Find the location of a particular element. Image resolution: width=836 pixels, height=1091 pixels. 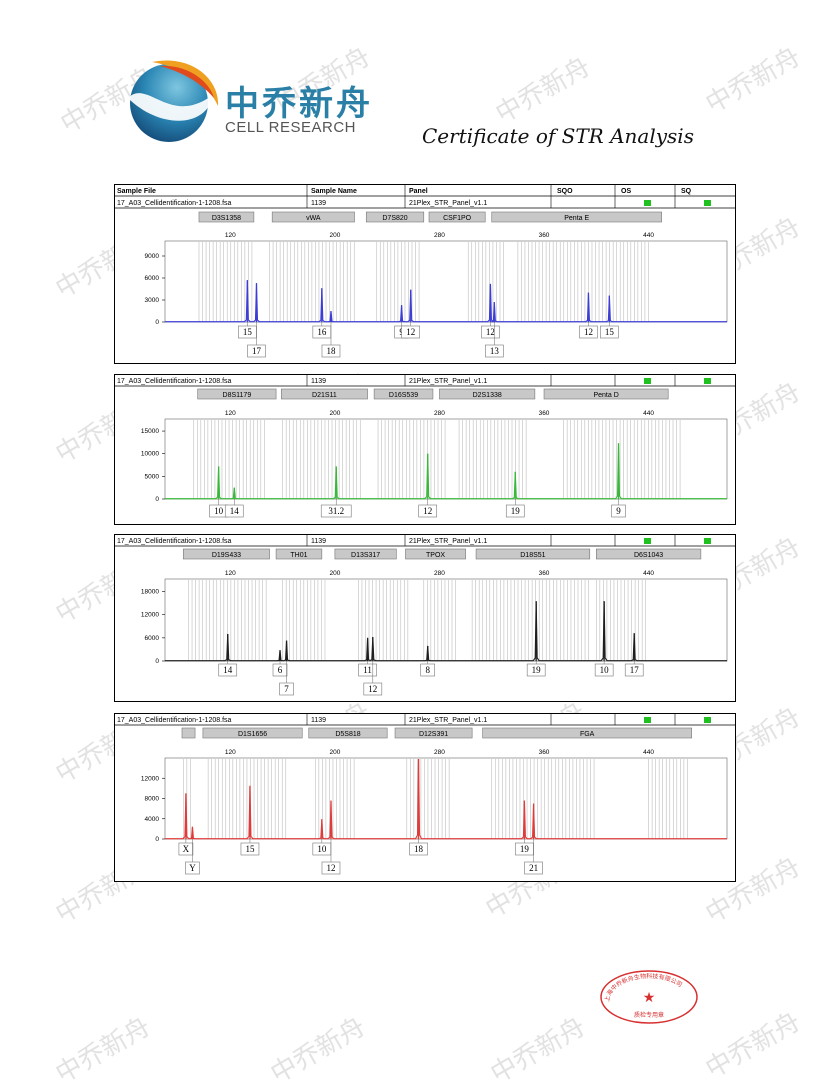

allele-label: Y is located at coordinates (192, 868).